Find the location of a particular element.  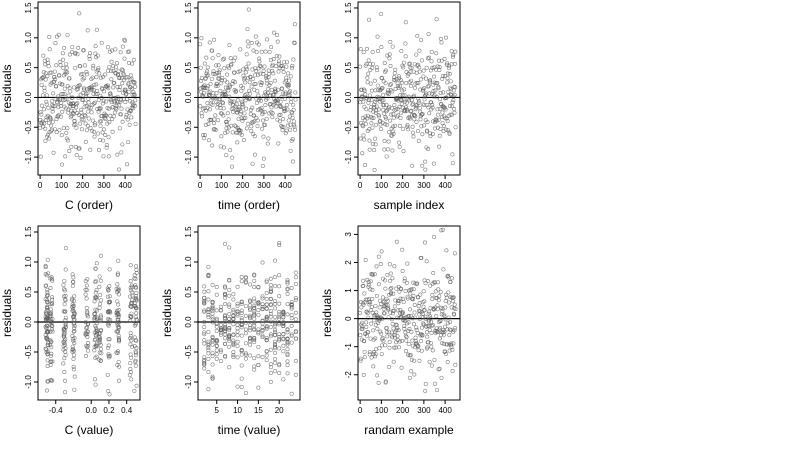

x-tick-label: 0.0 is located at coordinates (92, 410).